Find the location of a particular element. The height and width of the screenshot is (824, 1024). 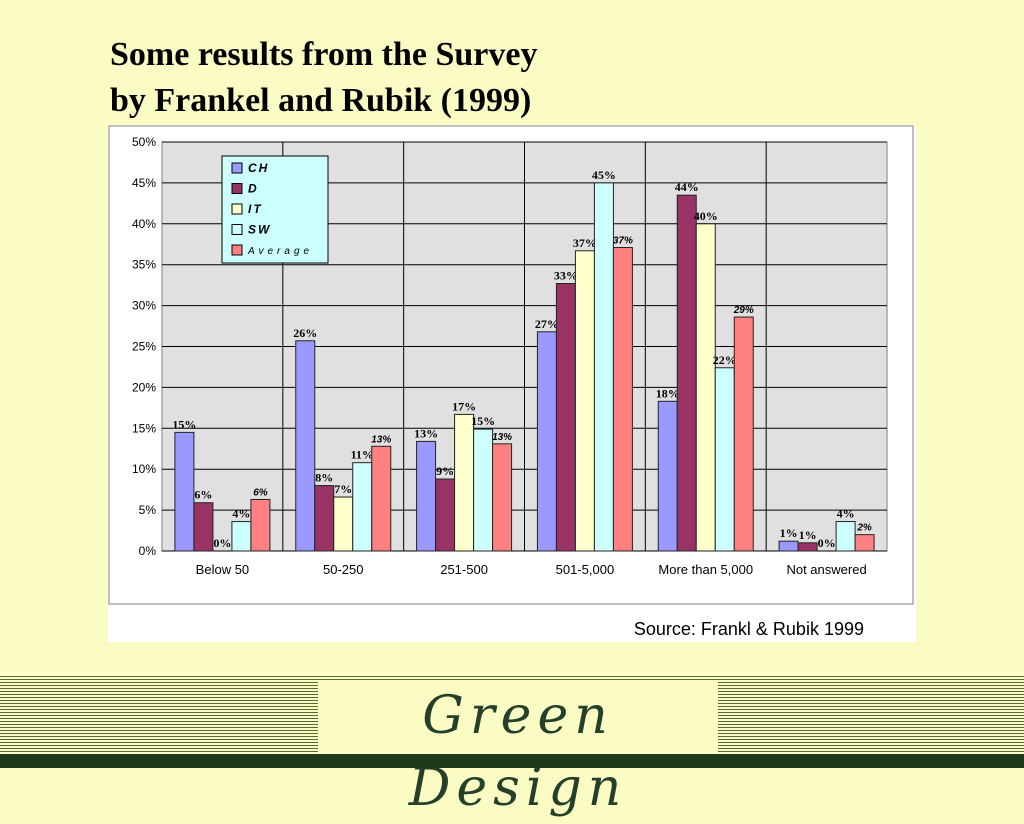

x-tick-label: 501-5,000 is located at coordinates (585, 569).